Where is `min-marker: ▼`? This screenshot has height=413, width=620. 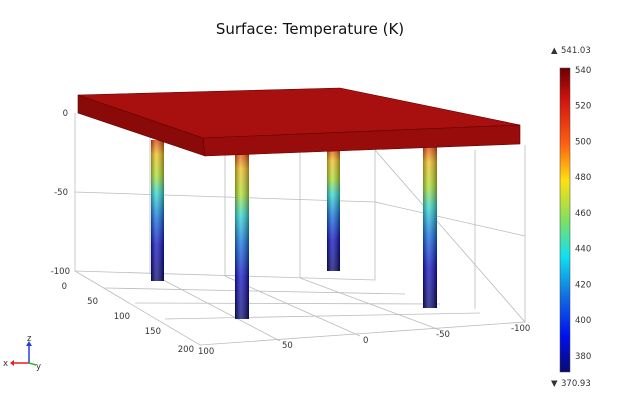
min-marker: ▼ is located at coordinates (554, 384).